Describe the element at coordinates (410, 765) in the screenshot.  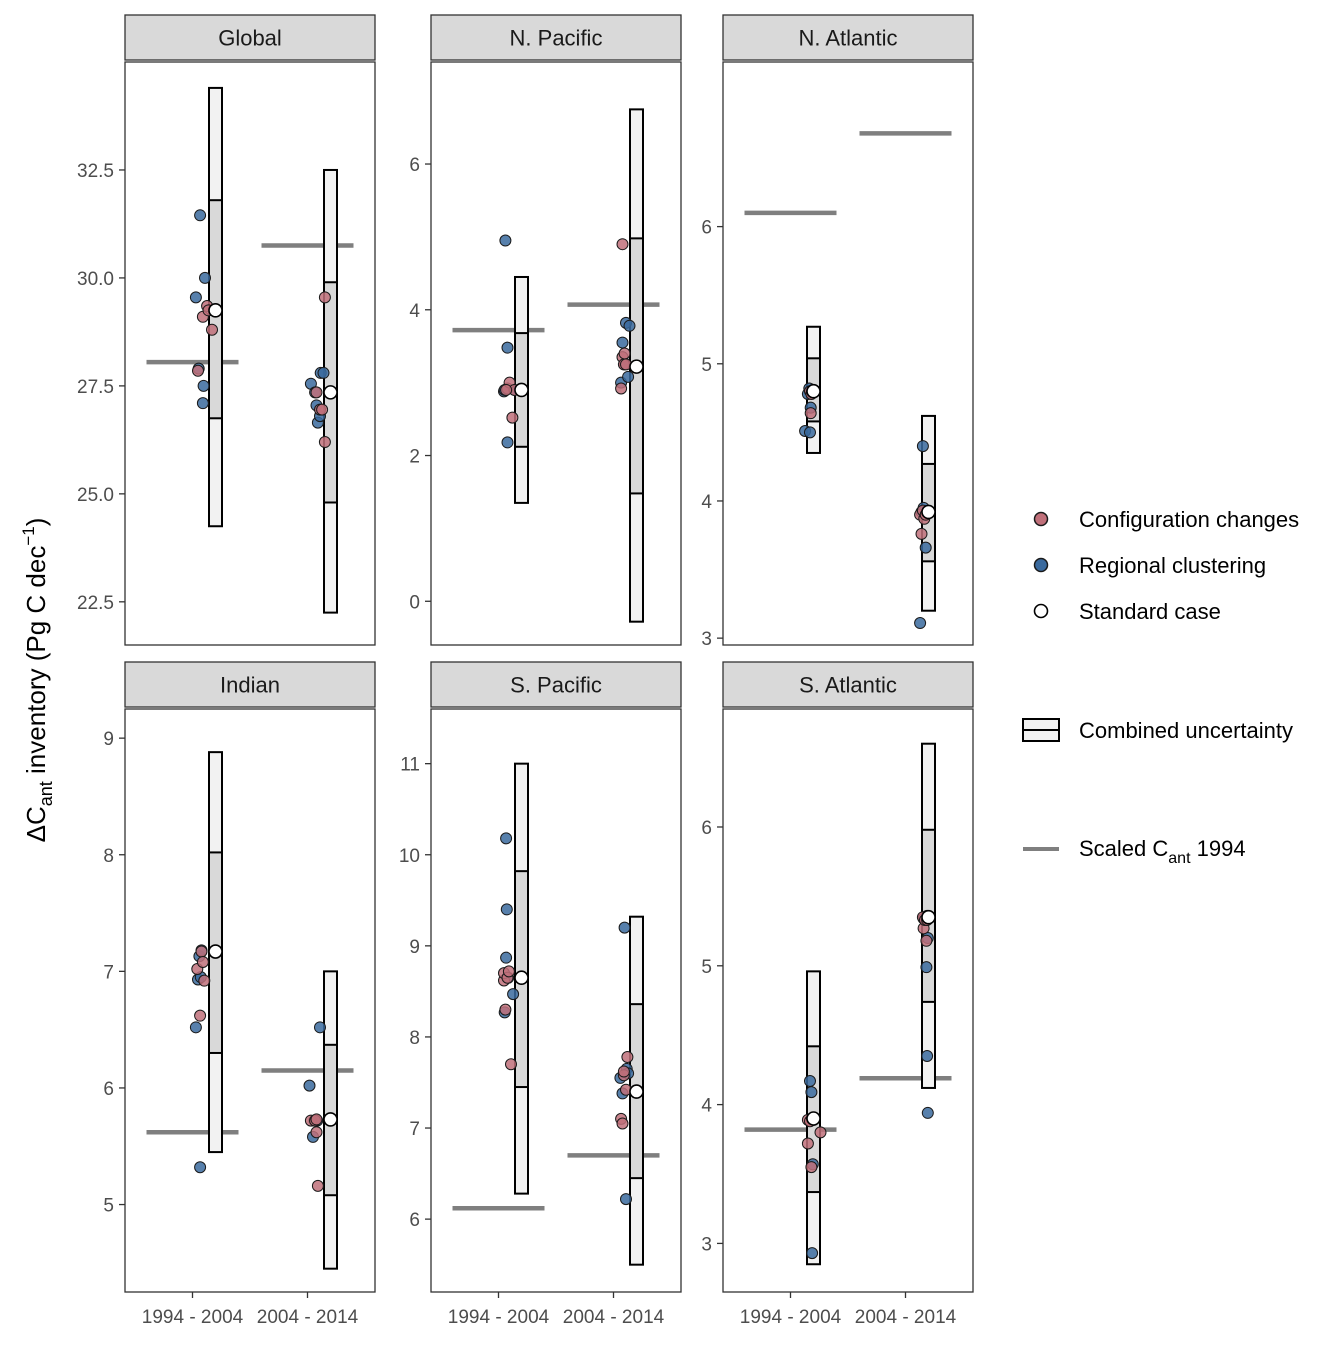
I see `y-tick-label: 11` at that location.